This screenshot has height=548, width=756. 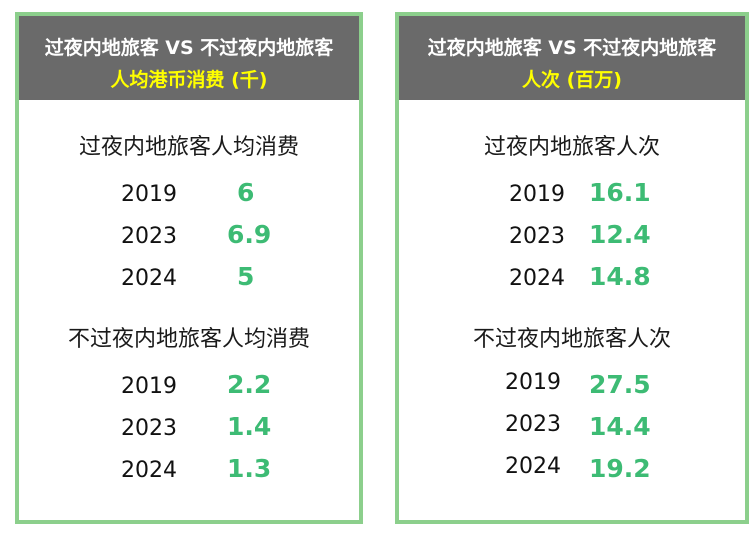 I want to click on stat-row: 2023 14.4, so click(x=572, y=429).